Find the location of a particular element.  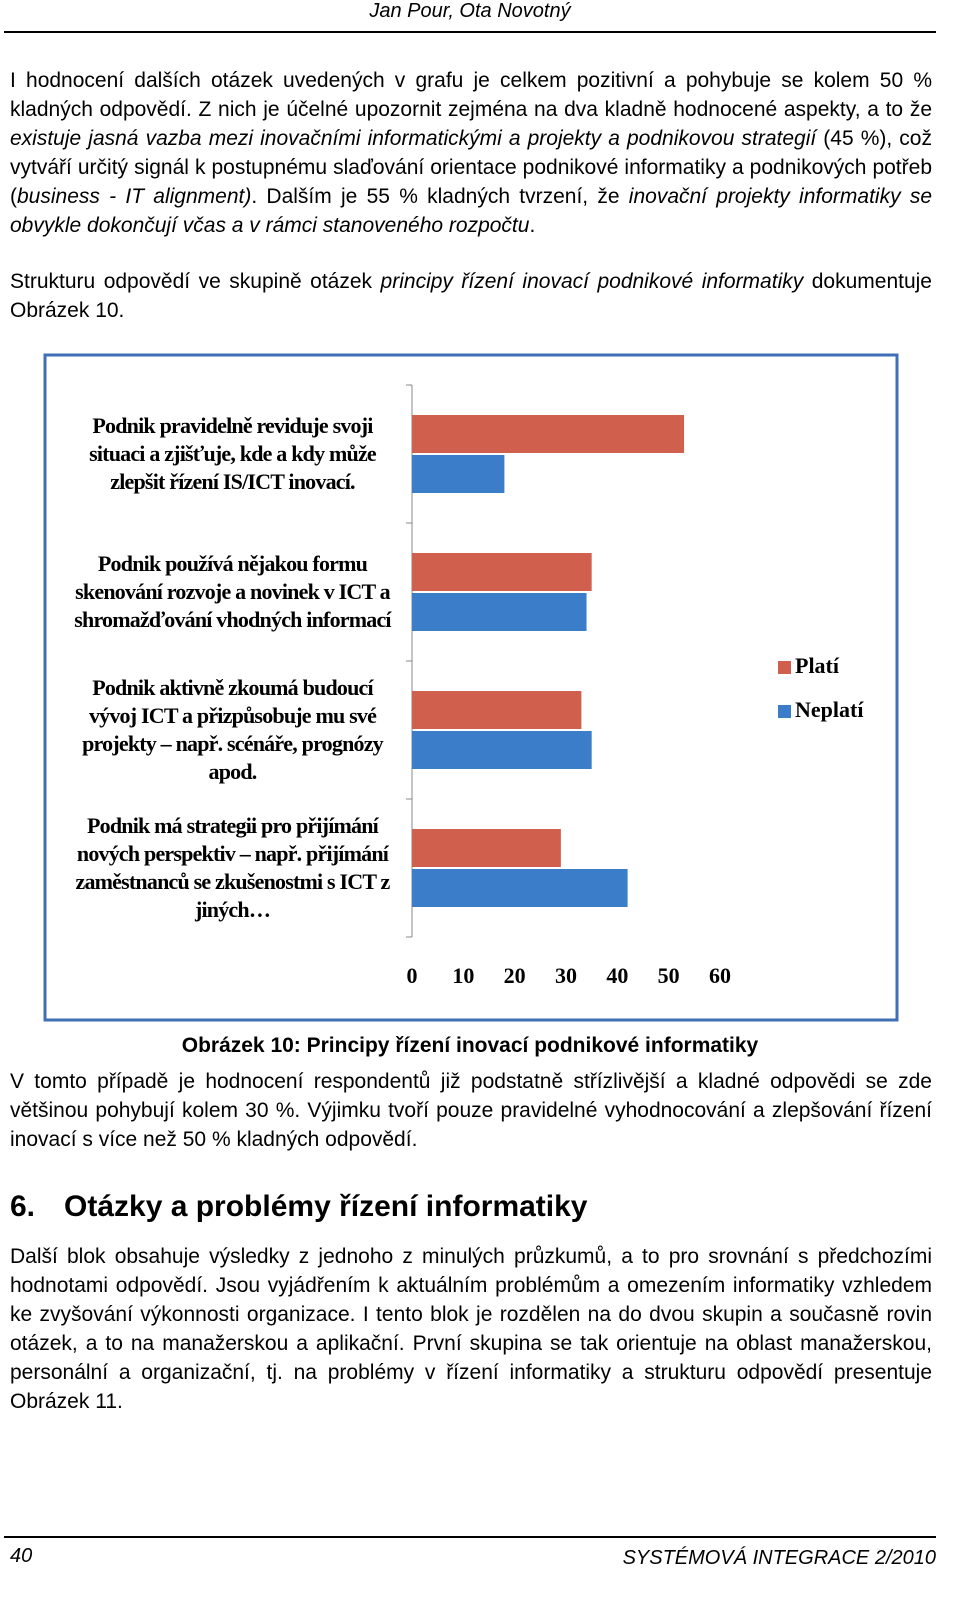

text: Strukturu odpovědí ve skupině otázek is located at coordinates (195, 281).